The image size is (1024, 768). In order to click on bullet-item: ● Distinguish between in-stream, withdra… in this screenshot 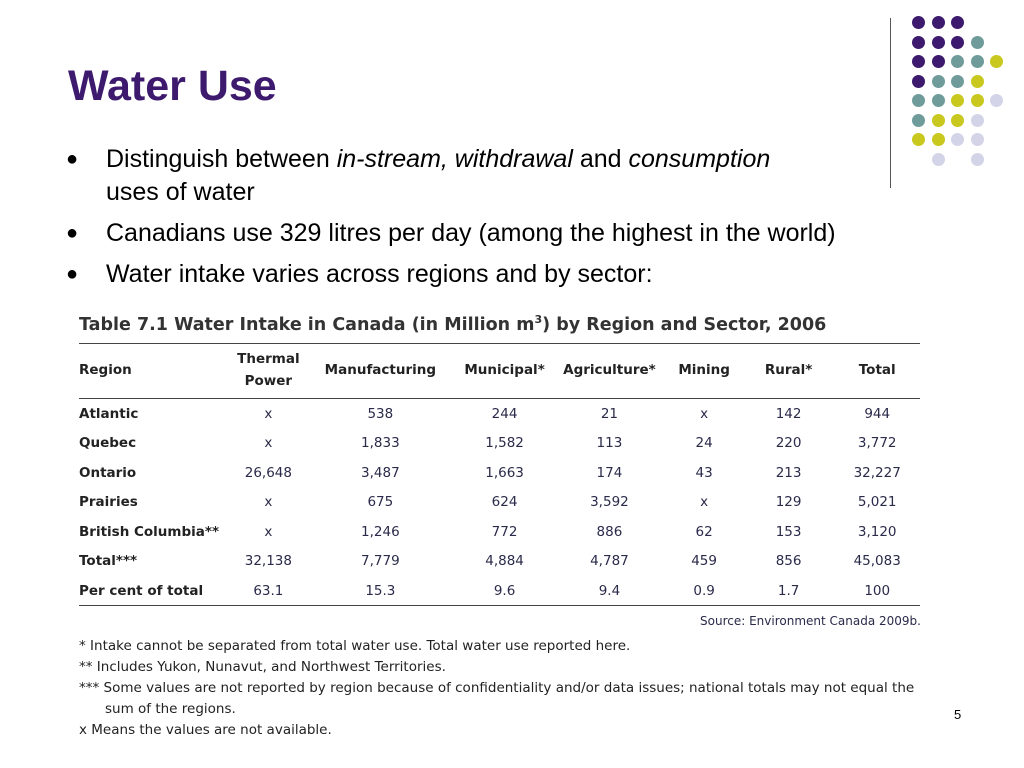, I will do `click(511, 176)`.